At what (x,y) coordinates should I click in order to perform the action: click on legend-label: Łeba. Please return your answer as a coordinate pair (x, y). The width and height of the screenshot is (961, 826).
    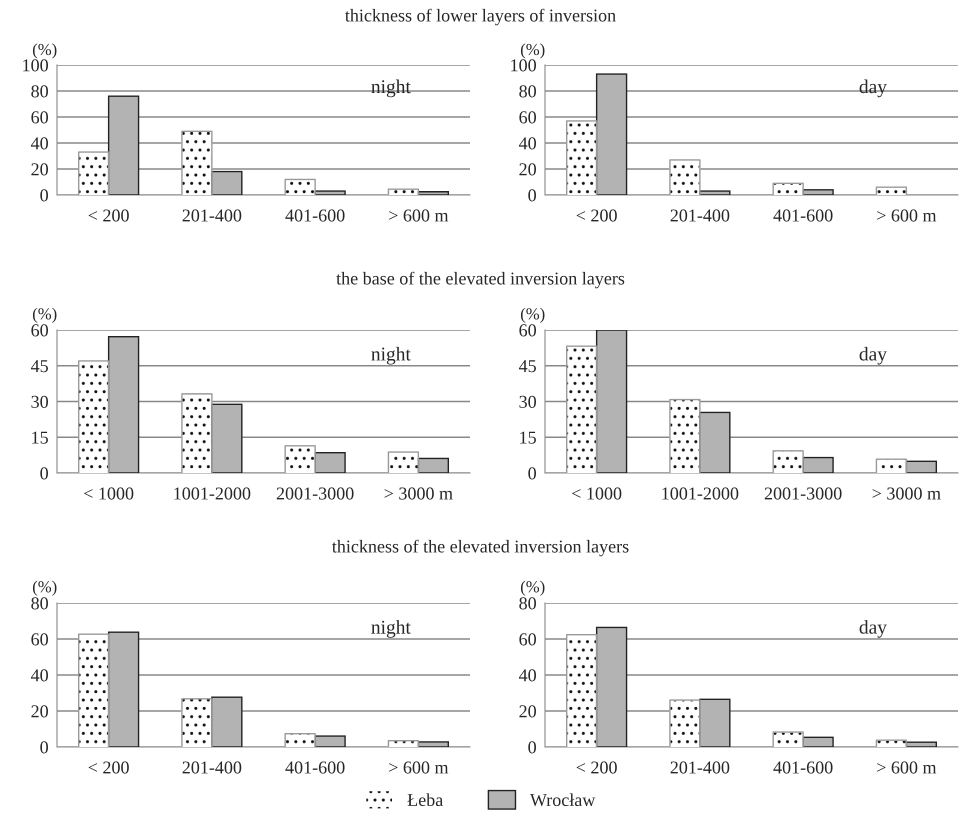
    Looking at the image, I should click on (425, 799).